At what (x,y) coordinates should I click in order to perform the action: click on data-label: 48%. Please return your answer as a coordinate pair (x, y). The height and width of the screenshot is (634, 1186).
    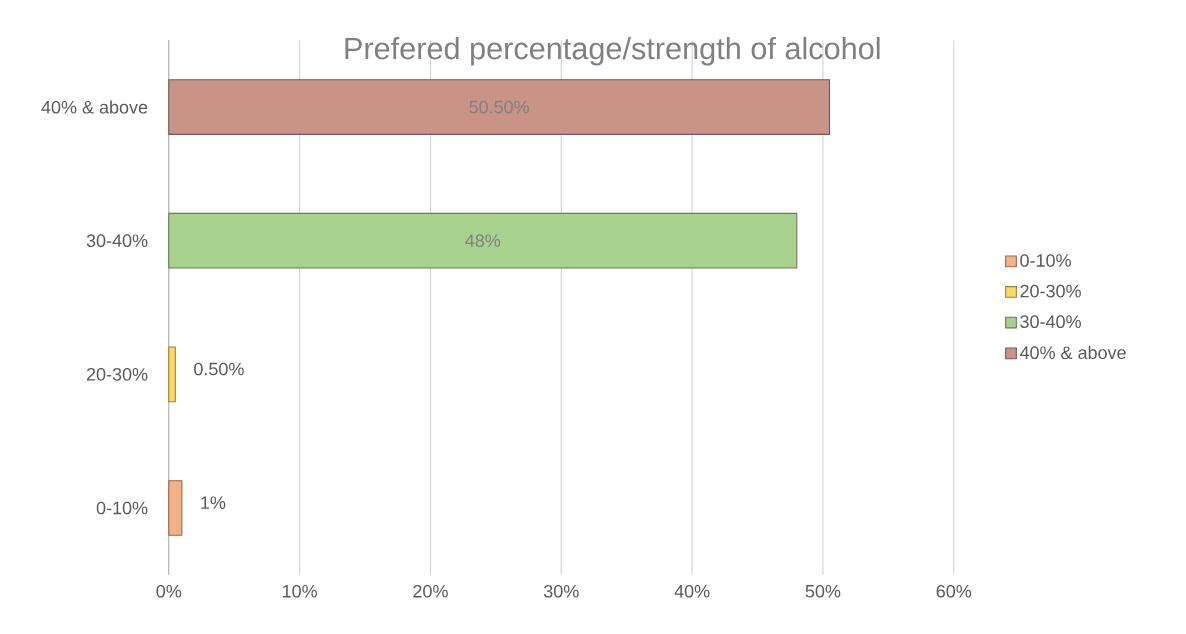
    Looking at the image, I should click on (483, 241).